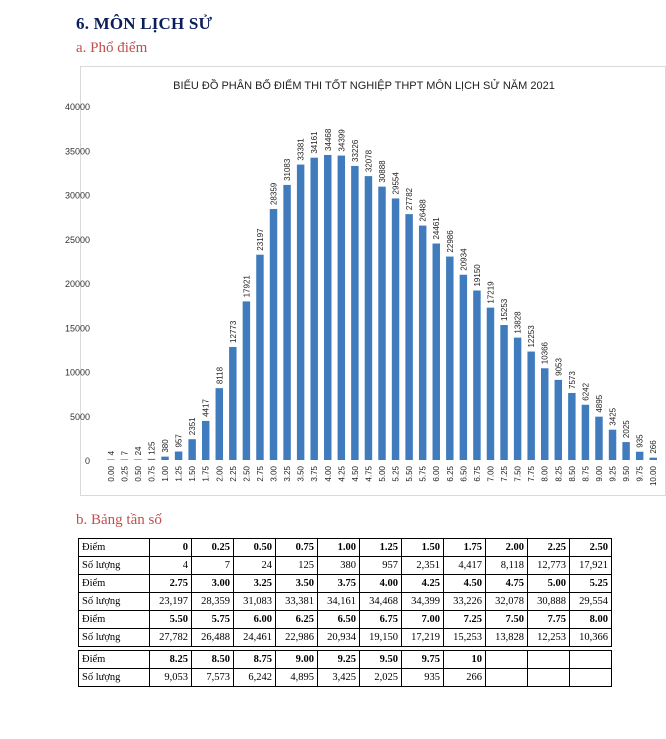 The width and height of the screenshot is (666, 739). Describe the element at coordinates (422, 601) in the screenshot. I see `count-cell: 34,399` at that location.